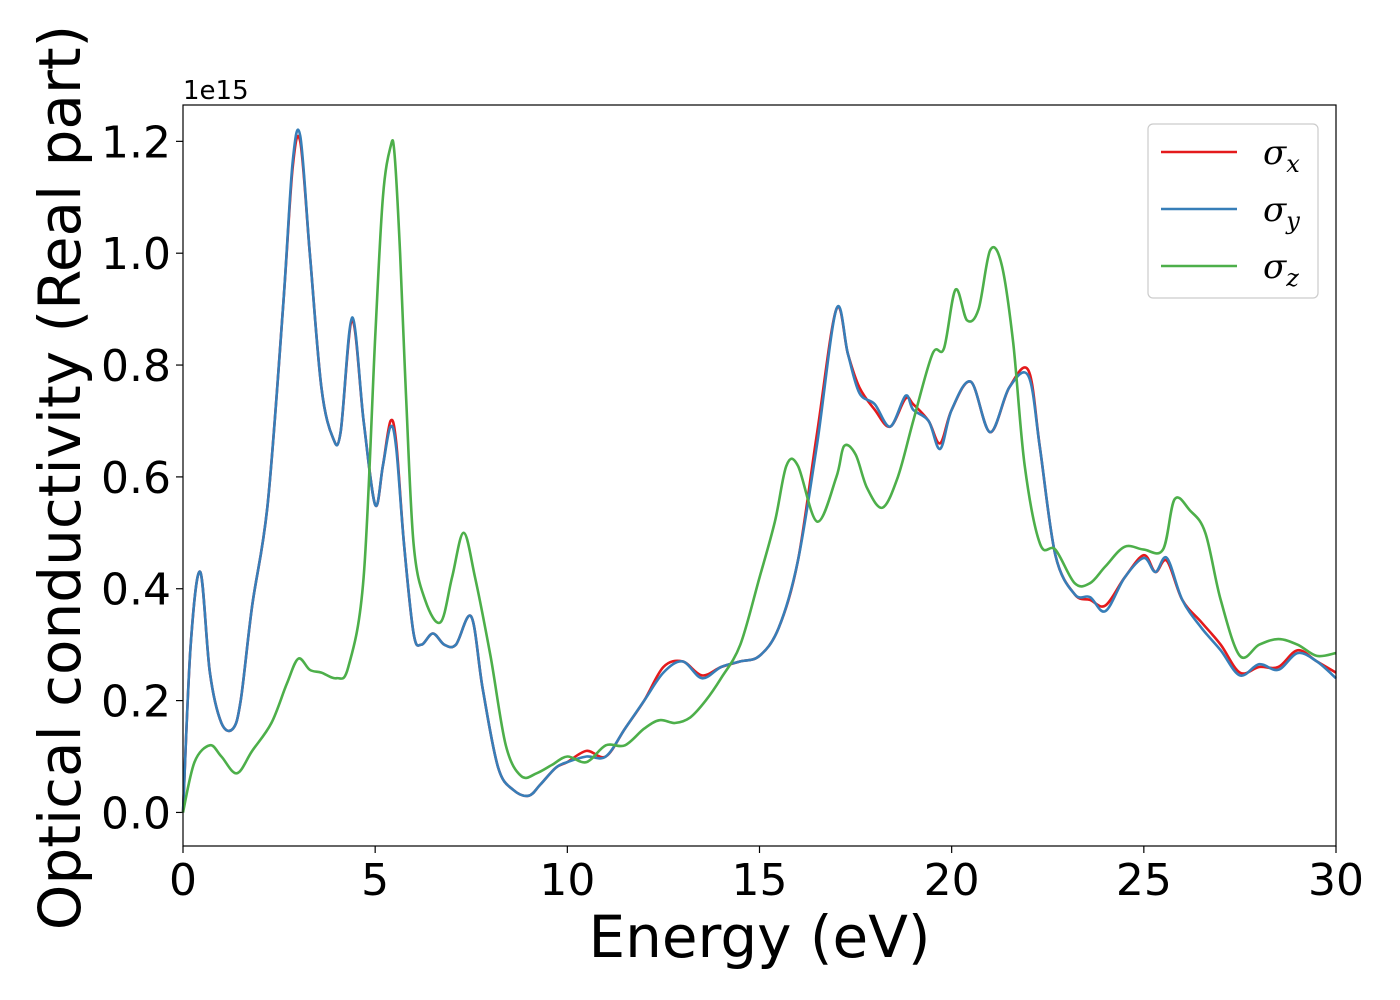 The height and width of the screenshot is (1000, 1400). I want to click on legend-label-y: σy, so click(1281, 212).